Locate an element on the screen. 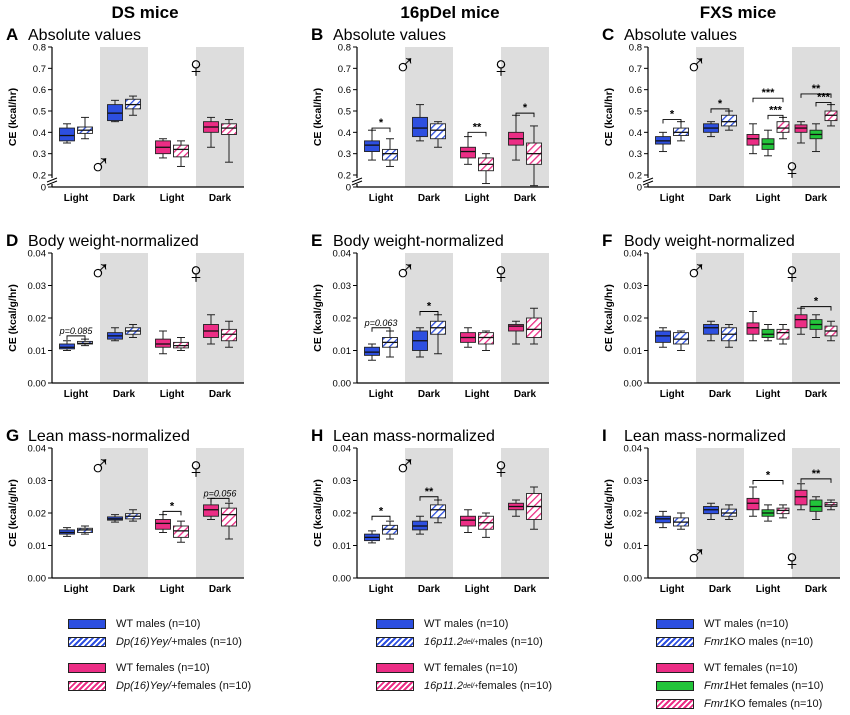 The width and height of the screenshot is (850, 715). y-tick-label: 0.6 is located at coordinates (635, 90).